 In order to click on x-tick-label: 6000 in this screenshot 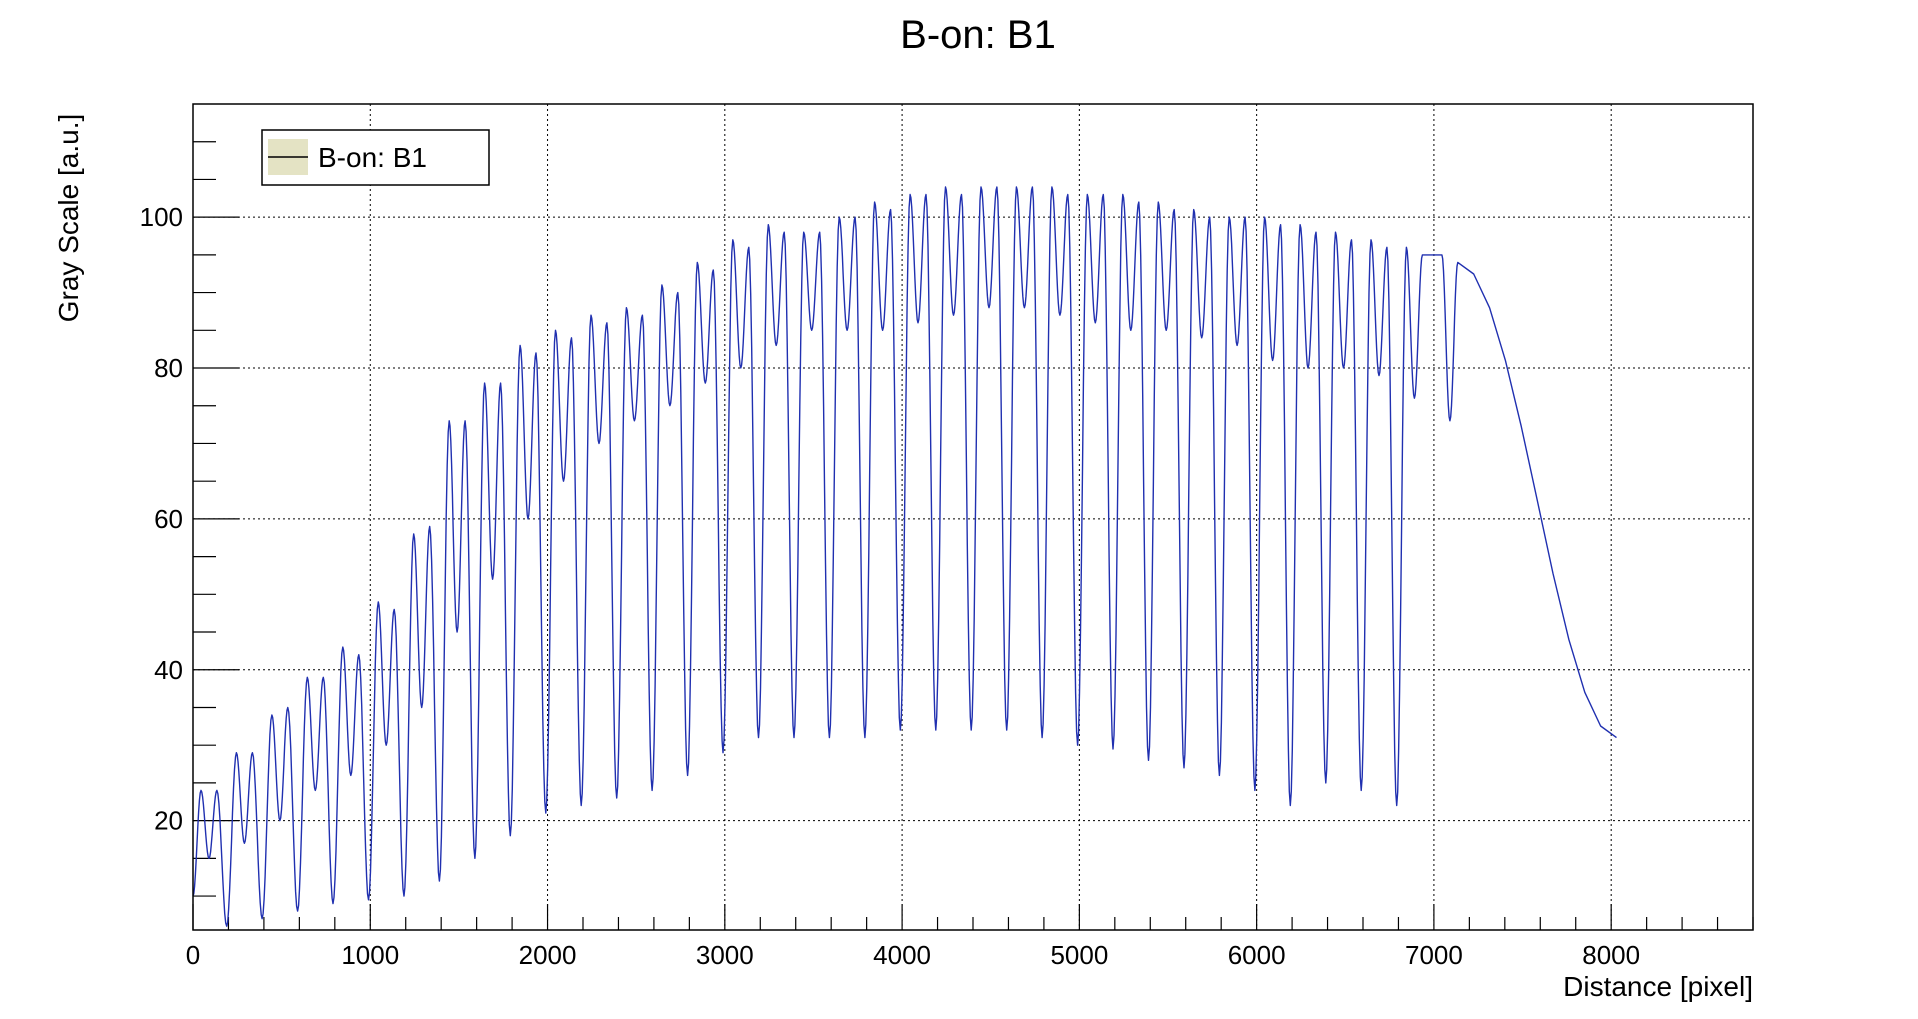, I will do `click(1257, 955)`.